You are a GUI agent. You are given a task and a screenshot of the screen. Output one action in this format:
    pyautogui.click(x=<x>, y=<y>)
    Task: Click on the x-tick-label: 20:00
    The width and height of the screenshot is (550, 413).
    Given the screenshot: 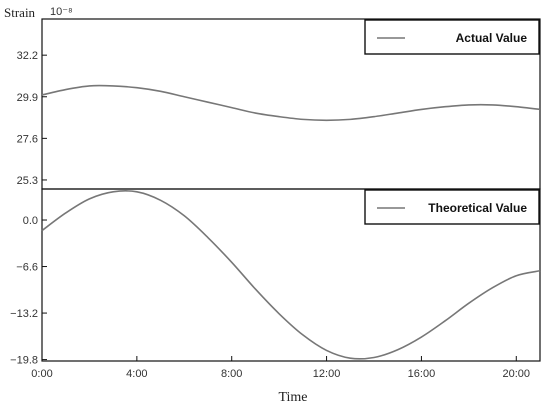 What is the action you would take?
    pyautogui.click(x=517, y=374)
    